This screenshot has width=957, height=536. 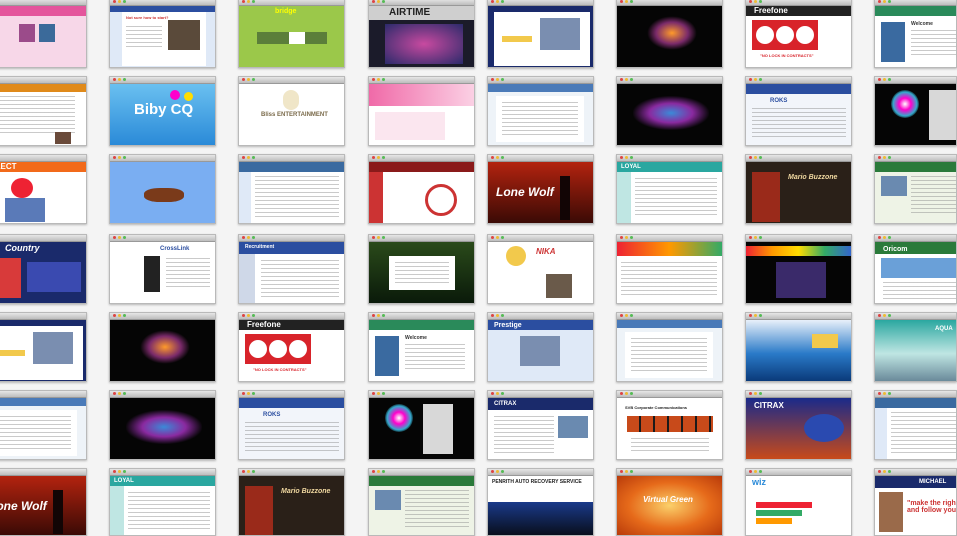 I want to click on website-thumbnail: PENRITH AUTO RECOVERY SERVICE, so click(x=540, y=502).